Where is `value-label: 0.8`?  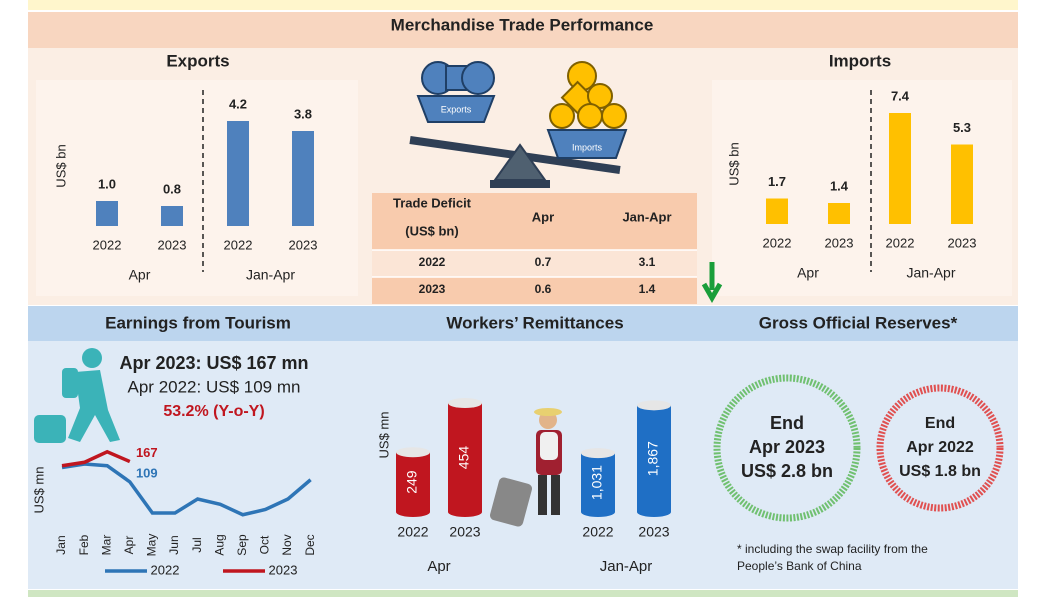
value-label: 0.8 is located at coordinates (172, 188).